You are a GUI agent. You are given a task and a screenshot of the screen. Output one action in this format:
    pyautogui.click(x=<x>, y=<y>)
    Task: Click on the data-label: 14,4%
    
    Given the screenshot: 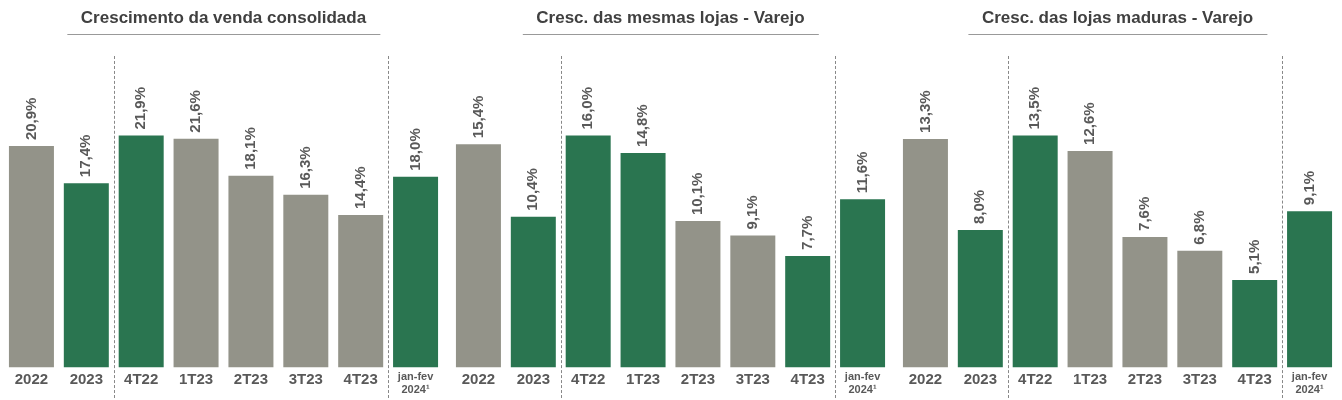 What is the action you would take?
    pyautogui.click(x=359, y=187)
    